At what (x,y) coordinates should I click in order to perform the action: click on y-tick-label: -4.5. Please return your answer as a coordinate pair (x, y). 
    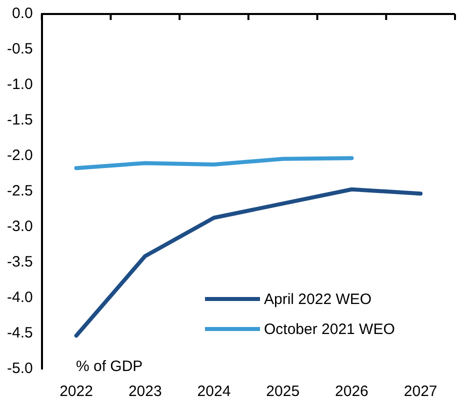
    Looking at the image, I should click on (19, 333).